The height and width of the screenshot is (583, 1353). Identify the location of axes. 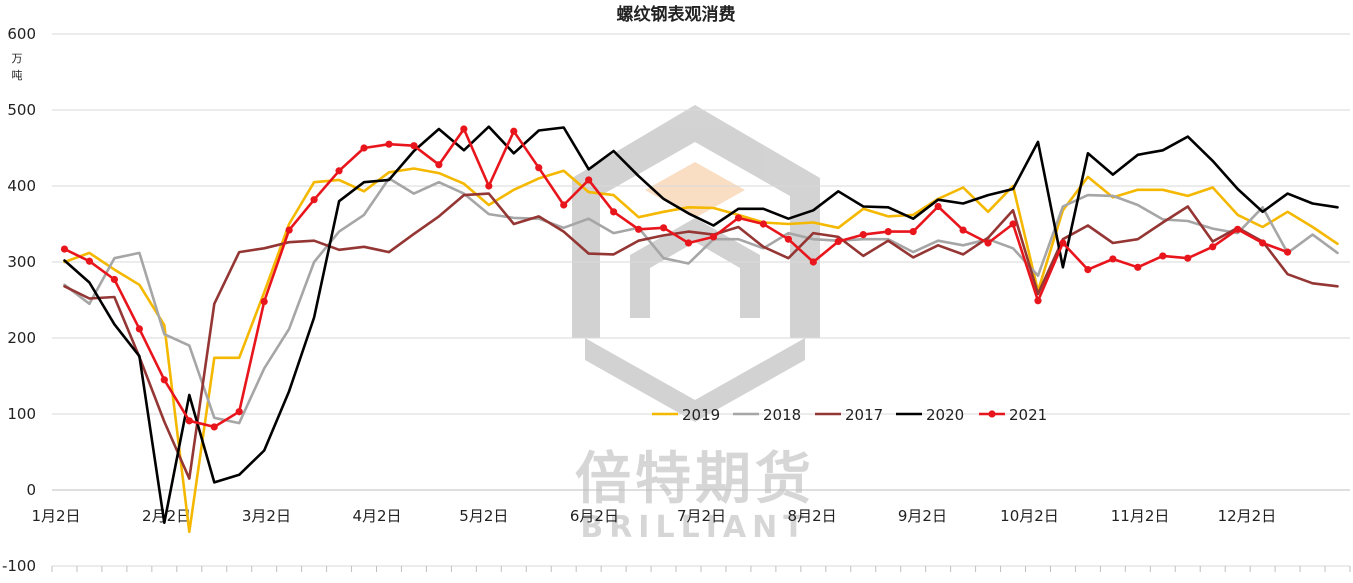
(701, 530).